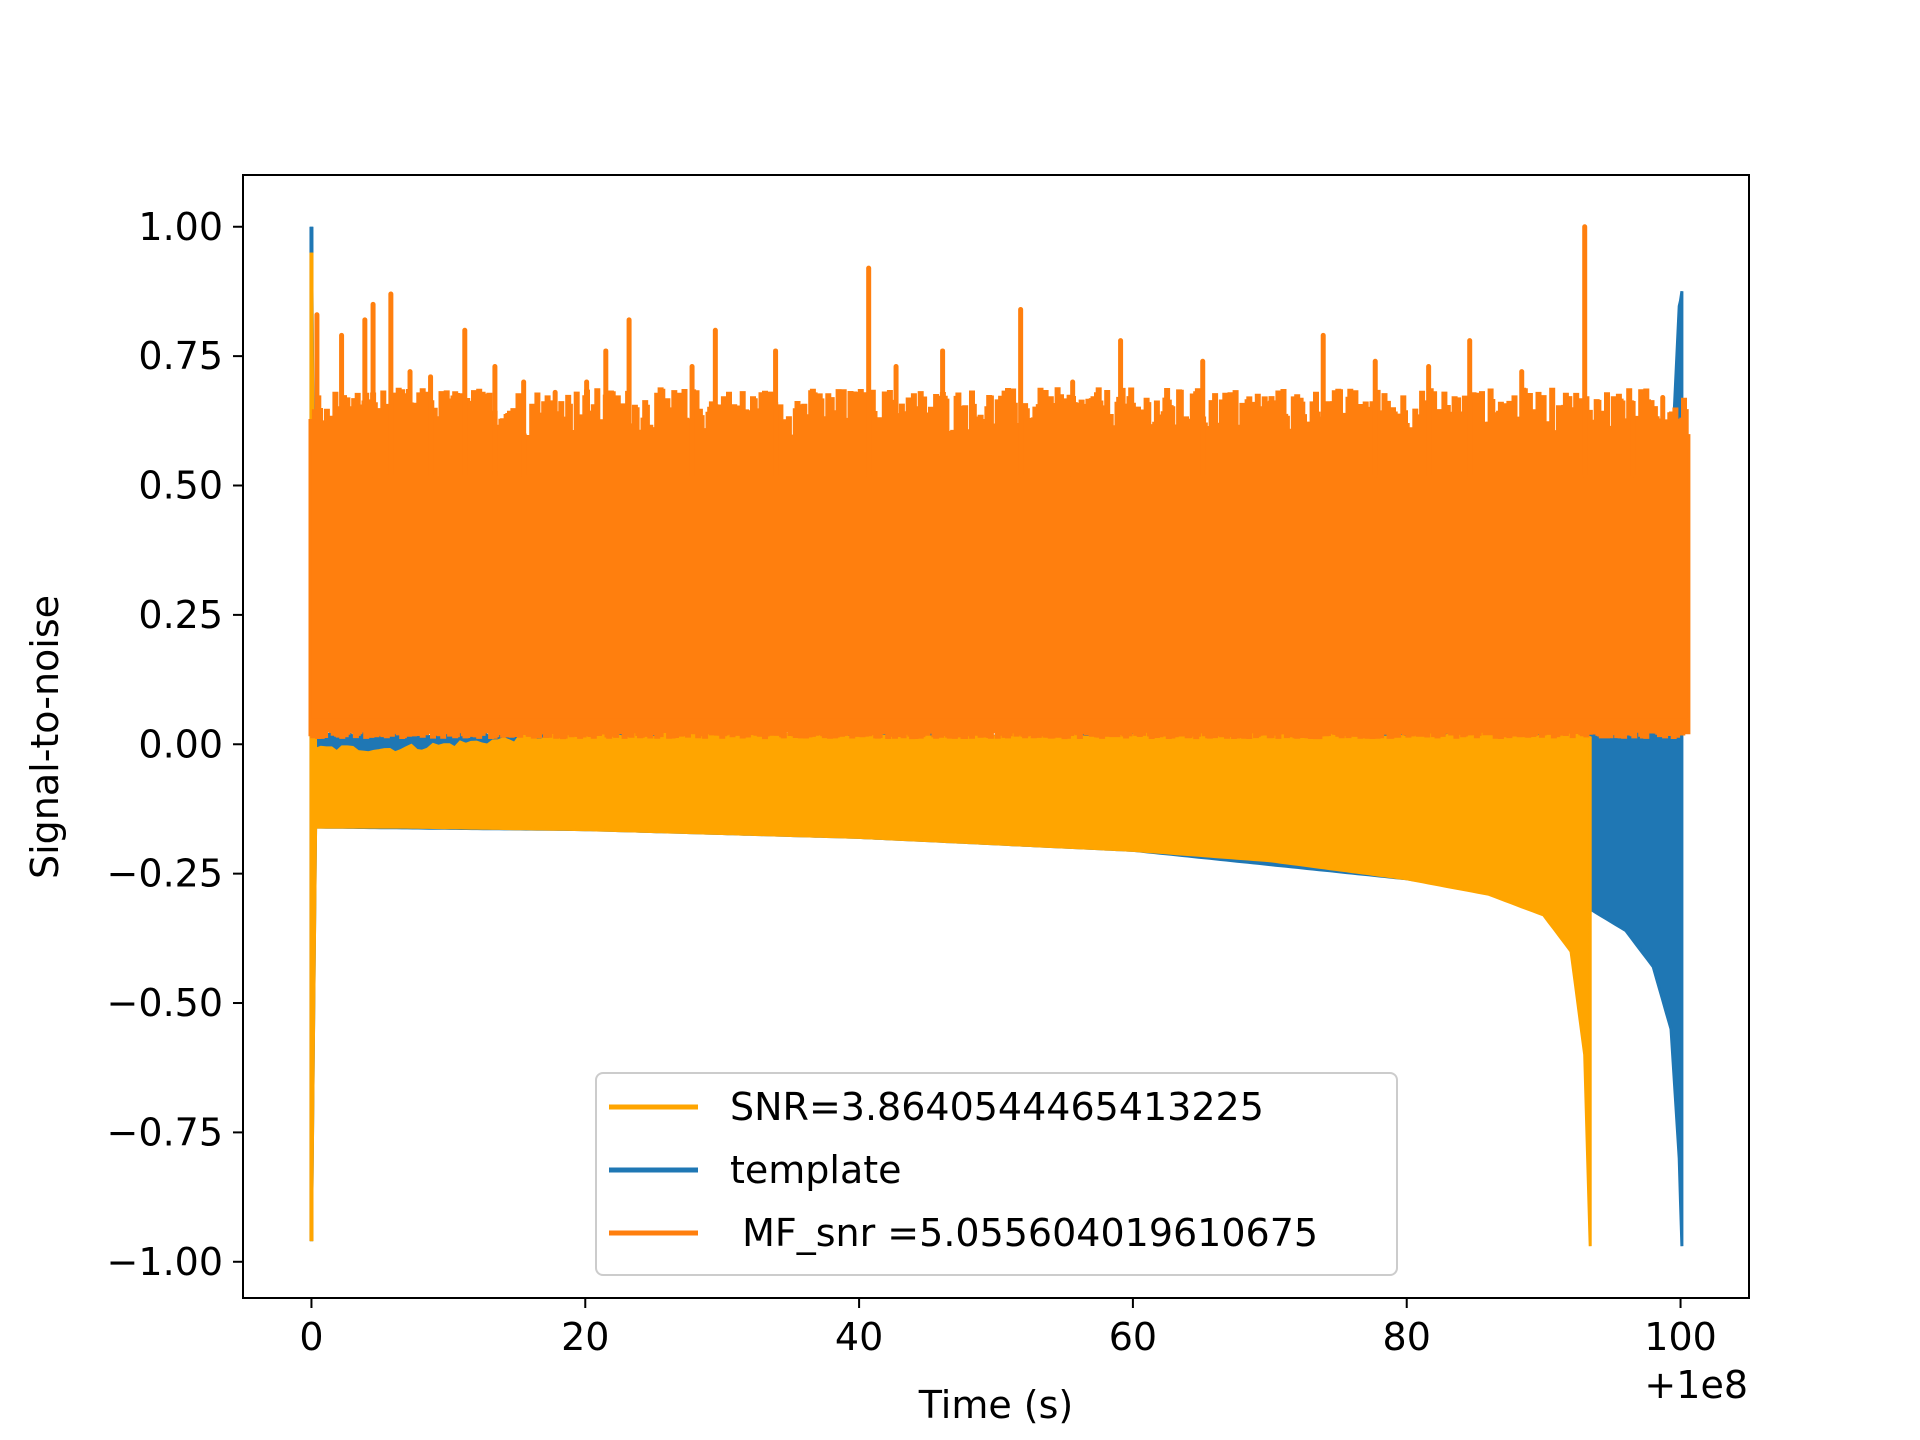 This screenshot has width=1920, height=1440. Describe the element at coordinates (165, 874) in the screenshot. I see `y-tick-label: −0.25` at that location.